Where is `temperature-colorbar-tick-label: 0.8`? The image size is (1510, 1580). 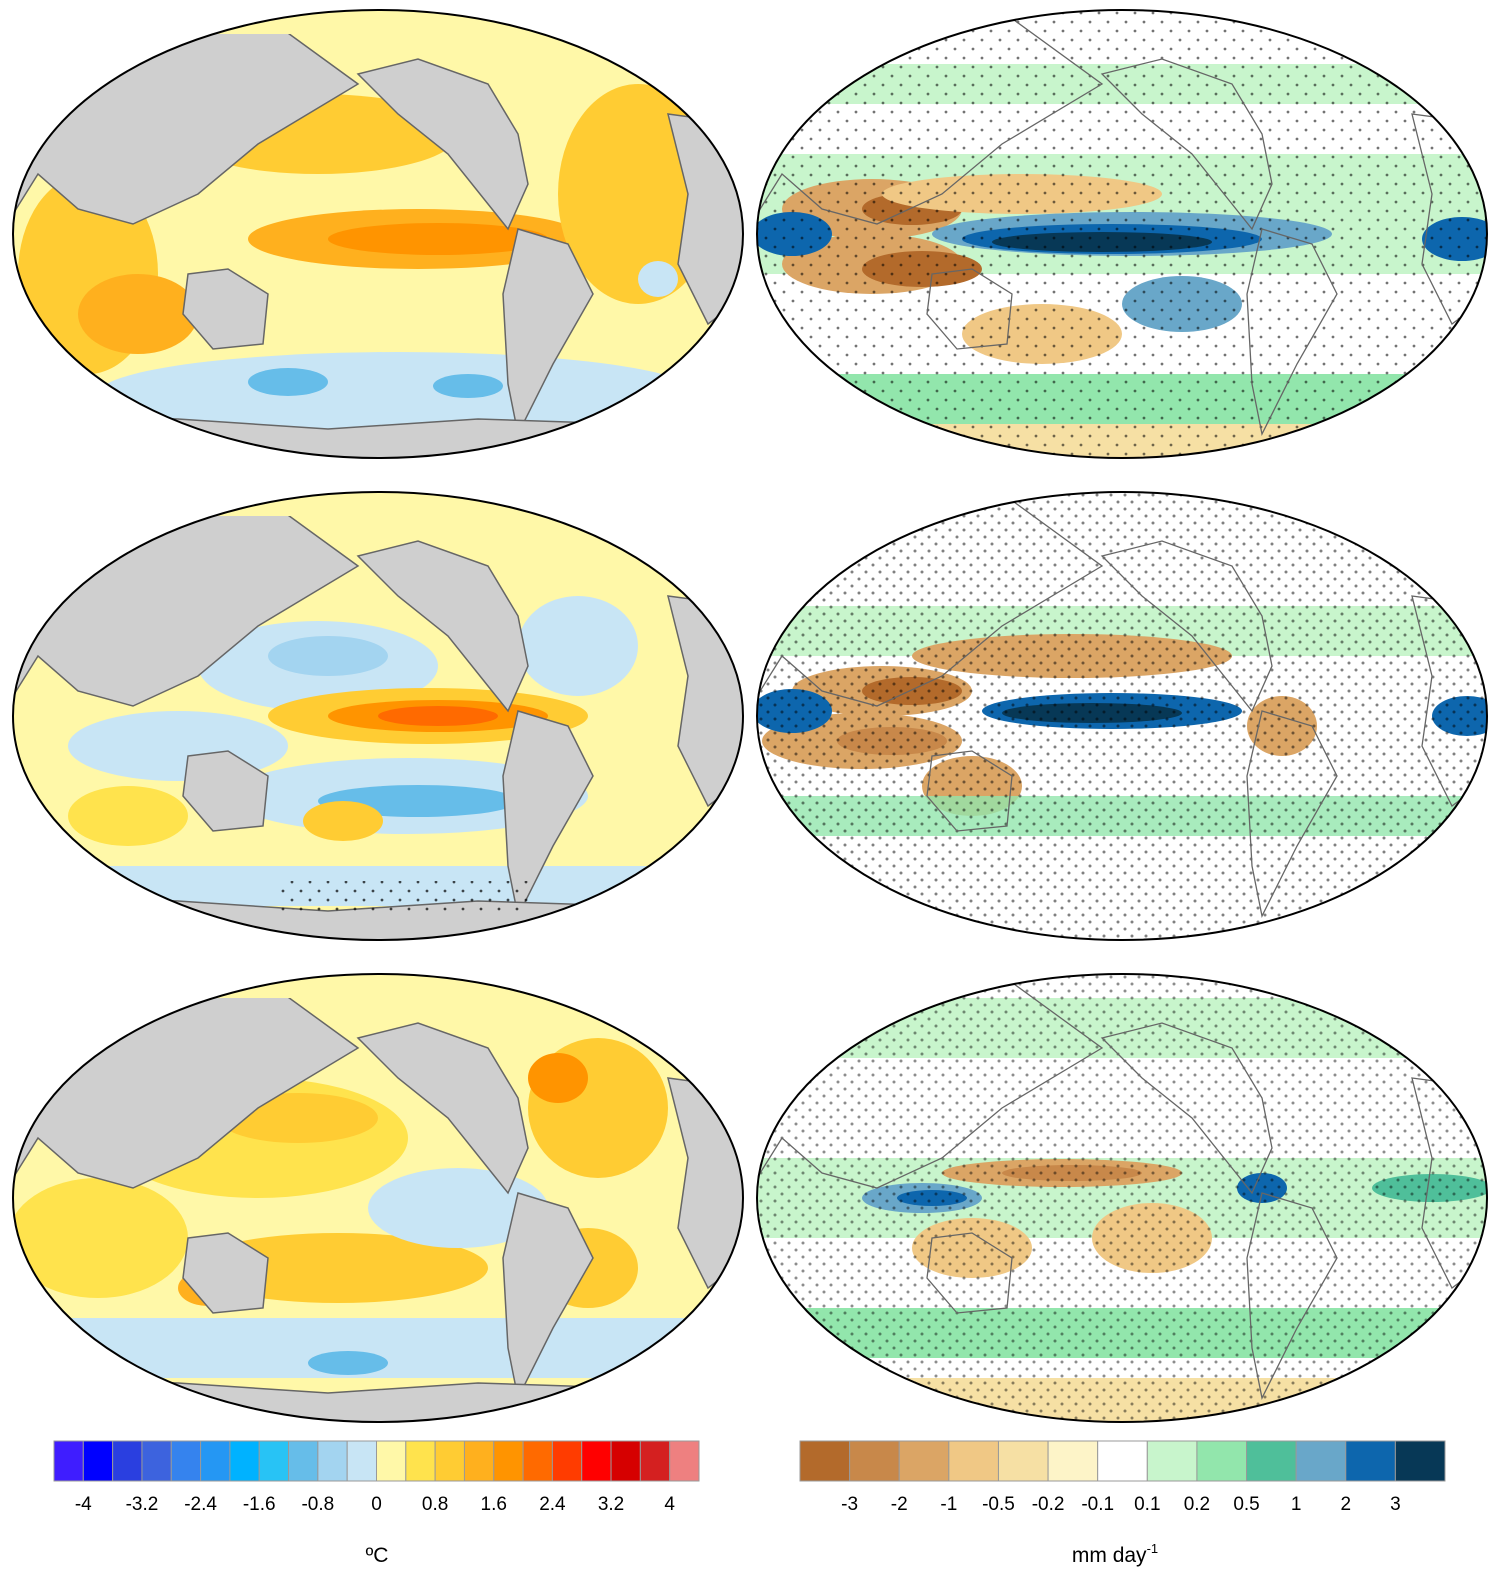 temperature-colorbar-tick-label: 0.8 is located at coordinates (435, 1504).